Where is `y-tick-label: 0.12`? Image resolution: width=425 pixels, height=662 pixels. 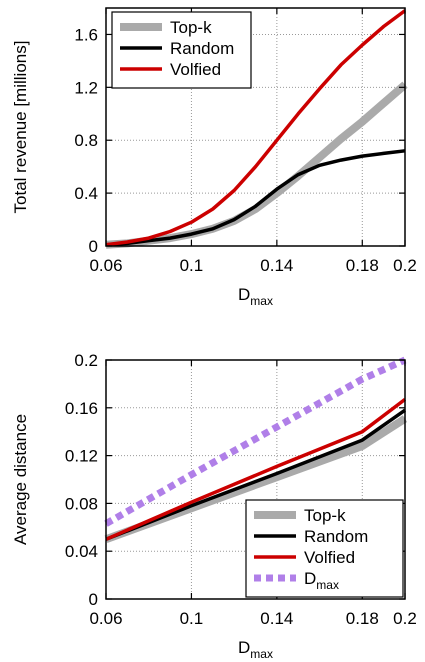 y-tick-label: 0.12 is located at coordinates (81, 456).